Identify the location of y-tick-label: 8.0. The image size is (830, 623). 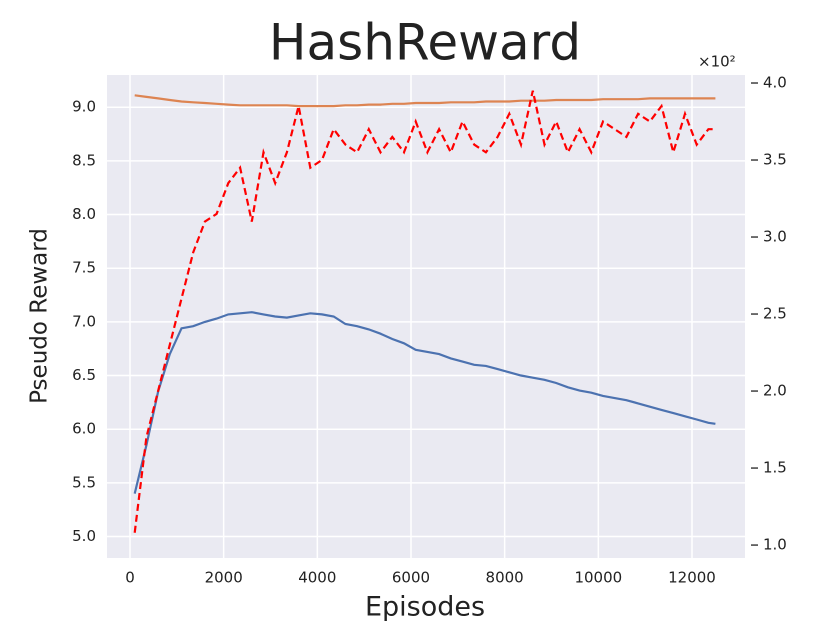
(84, 214).